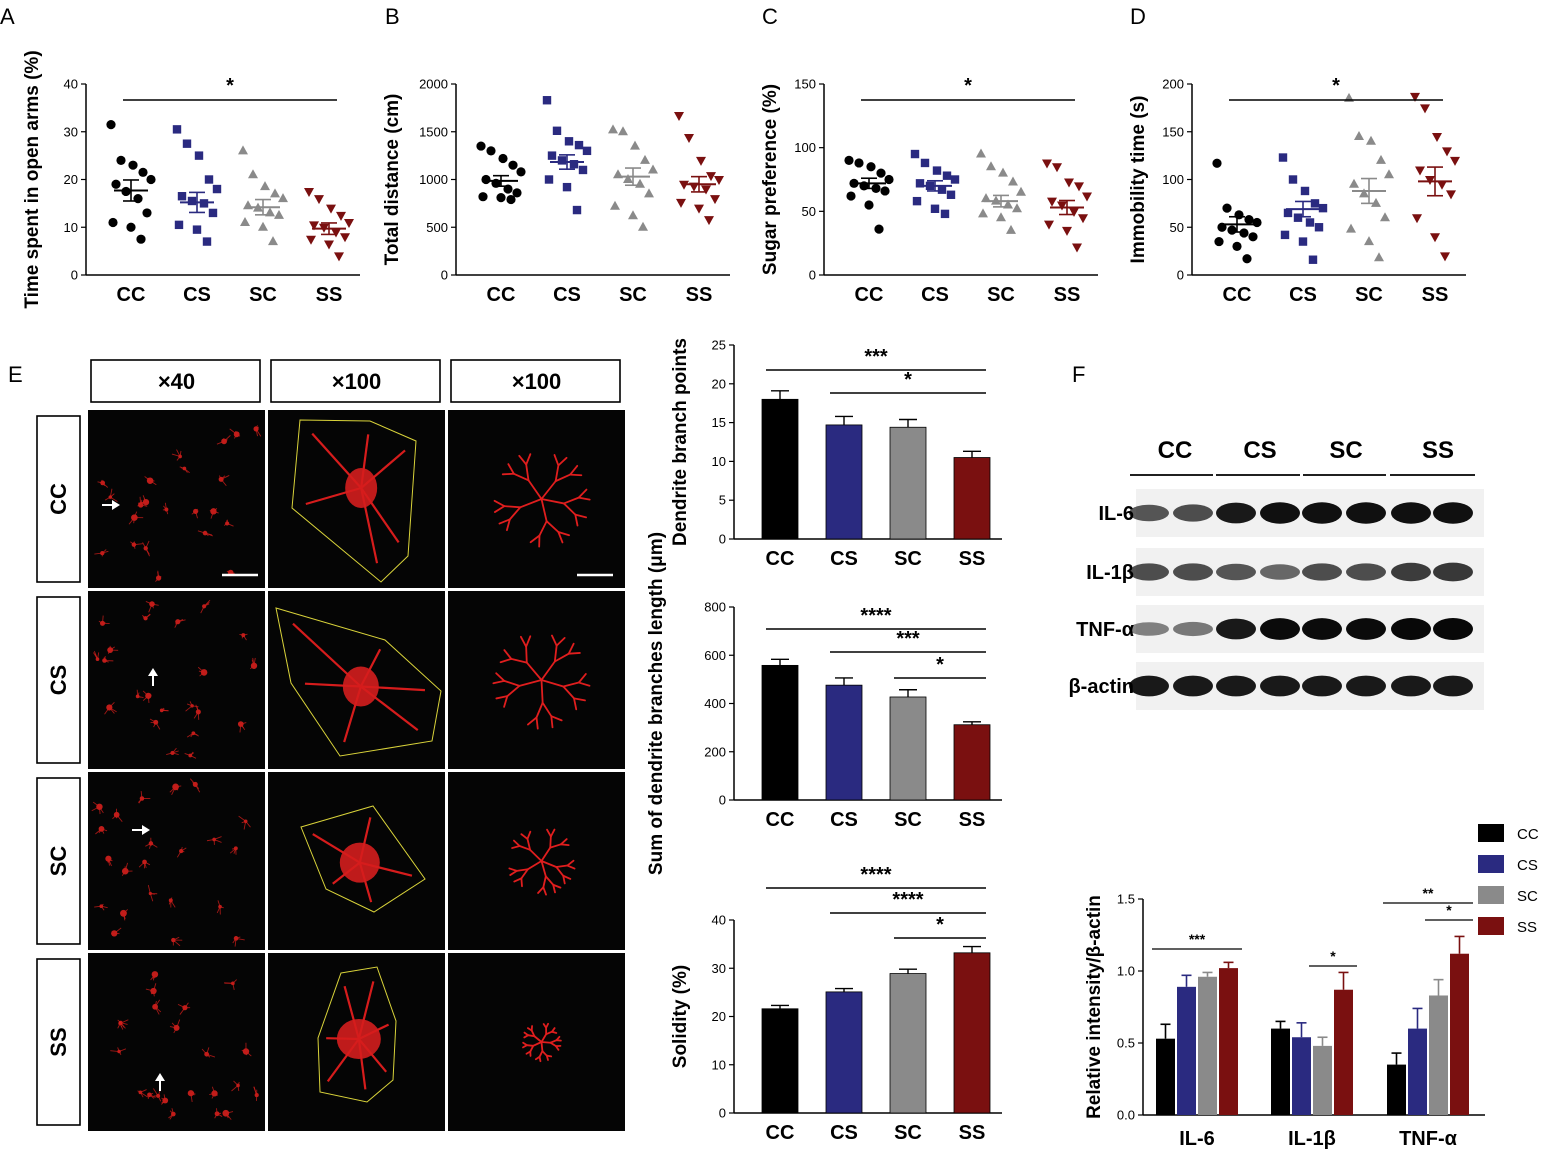 This screenshot has height=1155, width=1543. What do you see at coordinates (715, 703) in the screenshot?
I see `panel-e-2-ytick-label: 400` at bounding box center [715, 703].